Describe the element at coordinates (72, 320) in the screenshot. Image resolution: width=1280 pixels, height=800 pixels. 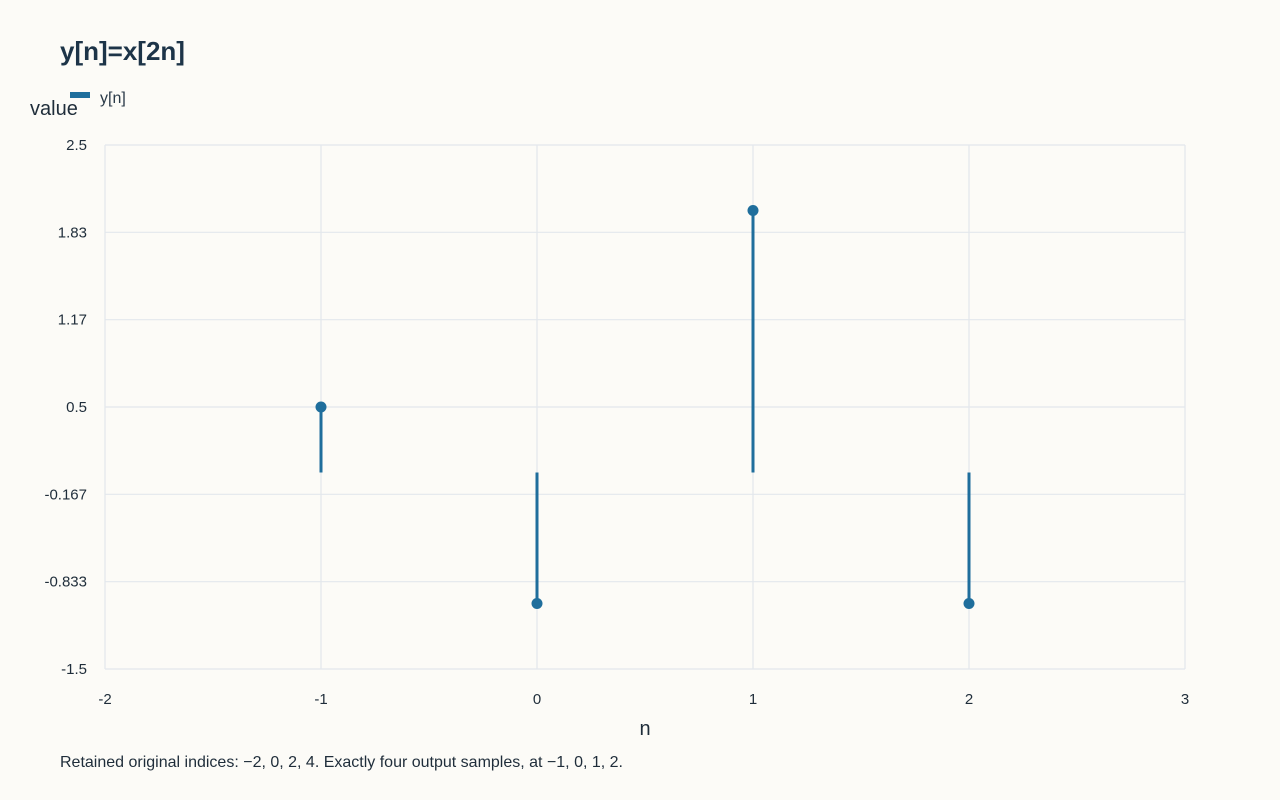
I see `y-tick-label: 1.17` at that location.